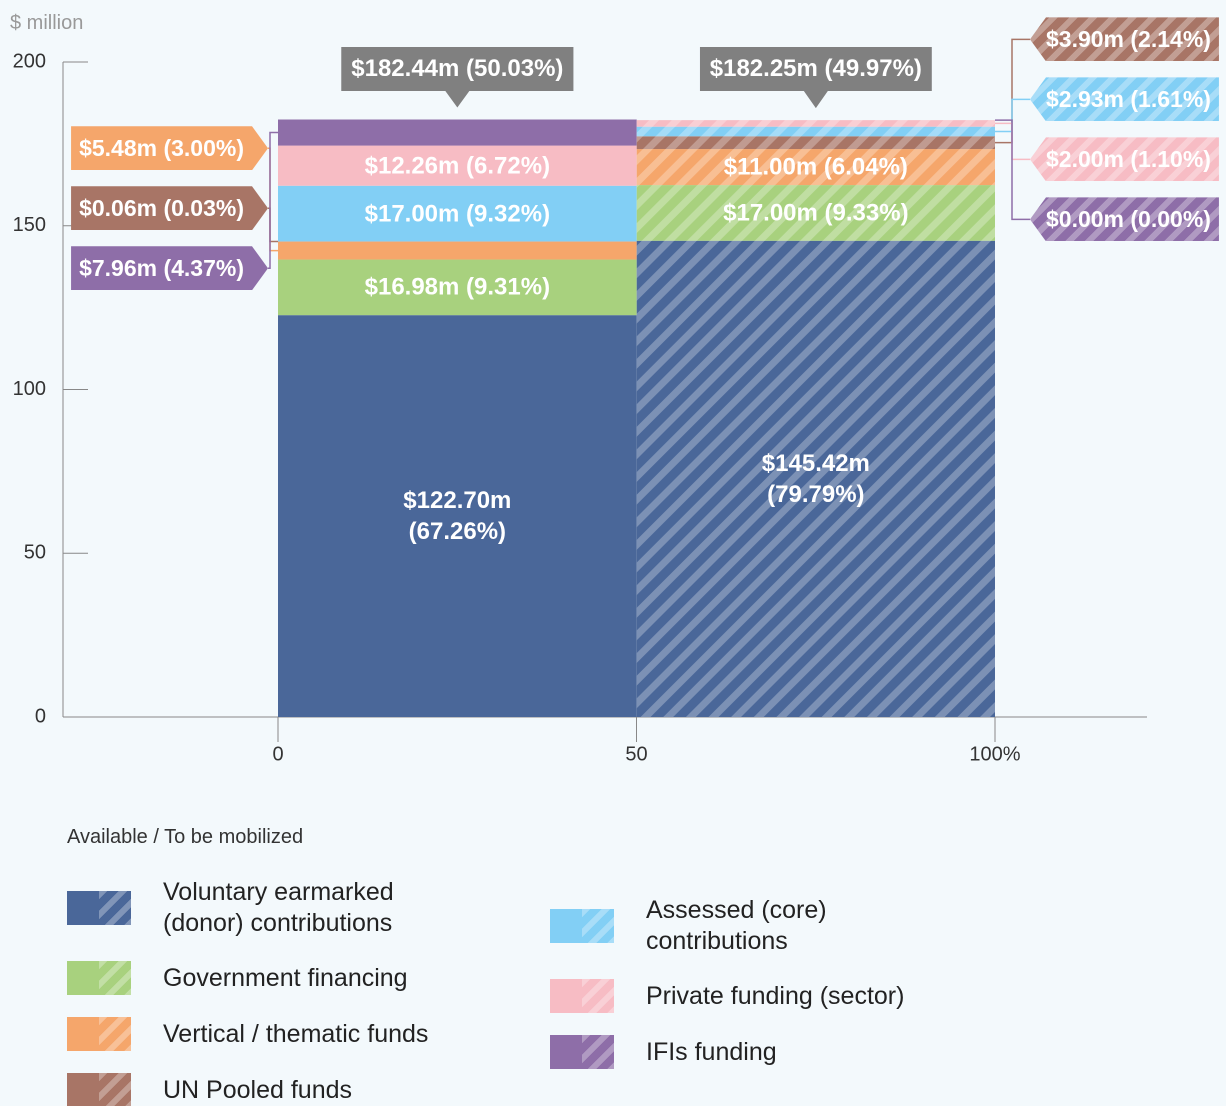 The width and height of the screenshot is (1226, 1106). I want to click on legend-text: Government financing, so click(285, 977).